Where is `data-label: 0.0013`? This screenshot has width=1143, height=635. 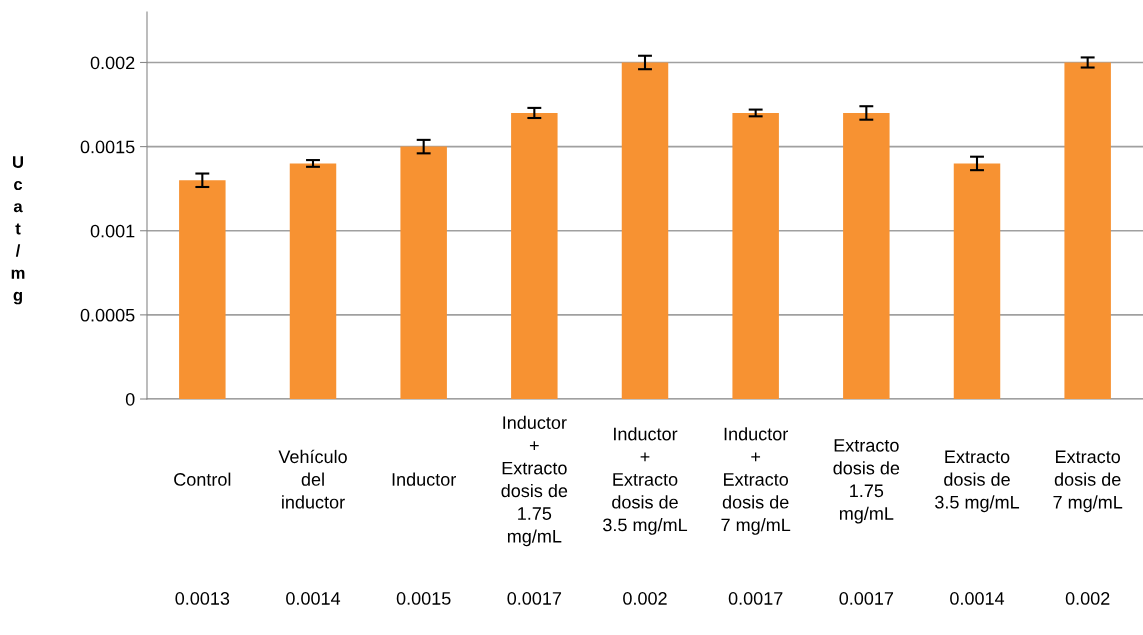 data-label: 0.0013 is located at coordinates (202, 598).